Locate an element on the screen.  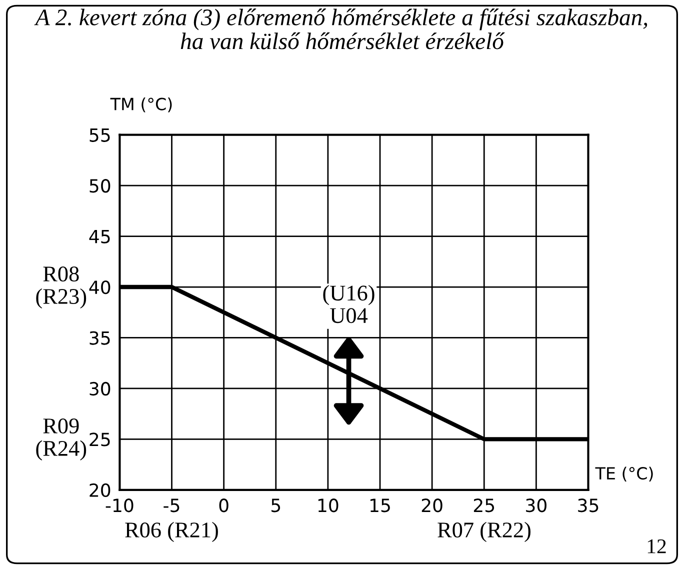
y-tick-label: 40 is located at coordinates (99, 287).